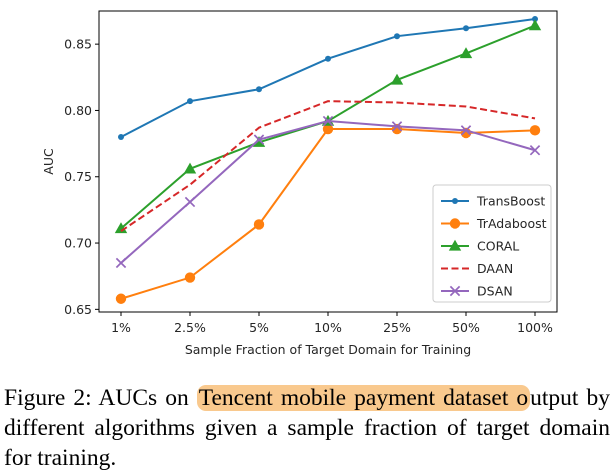 The image size is (613, 473). What do you see at coordinates (78, 44) in the screenshot?
I see `y-tick-label: 0.85` at bounding box center [78, 44].